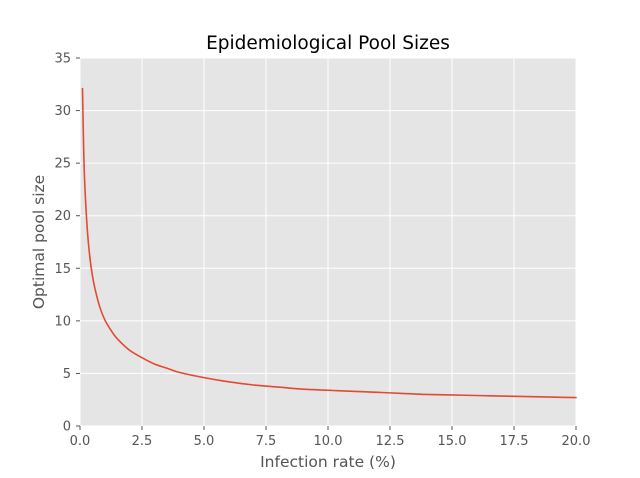 The image size is (640, 478). Describe the element at coordinates (67, 374) in the screenshot. I see `y-tick-label: 5` at that location.